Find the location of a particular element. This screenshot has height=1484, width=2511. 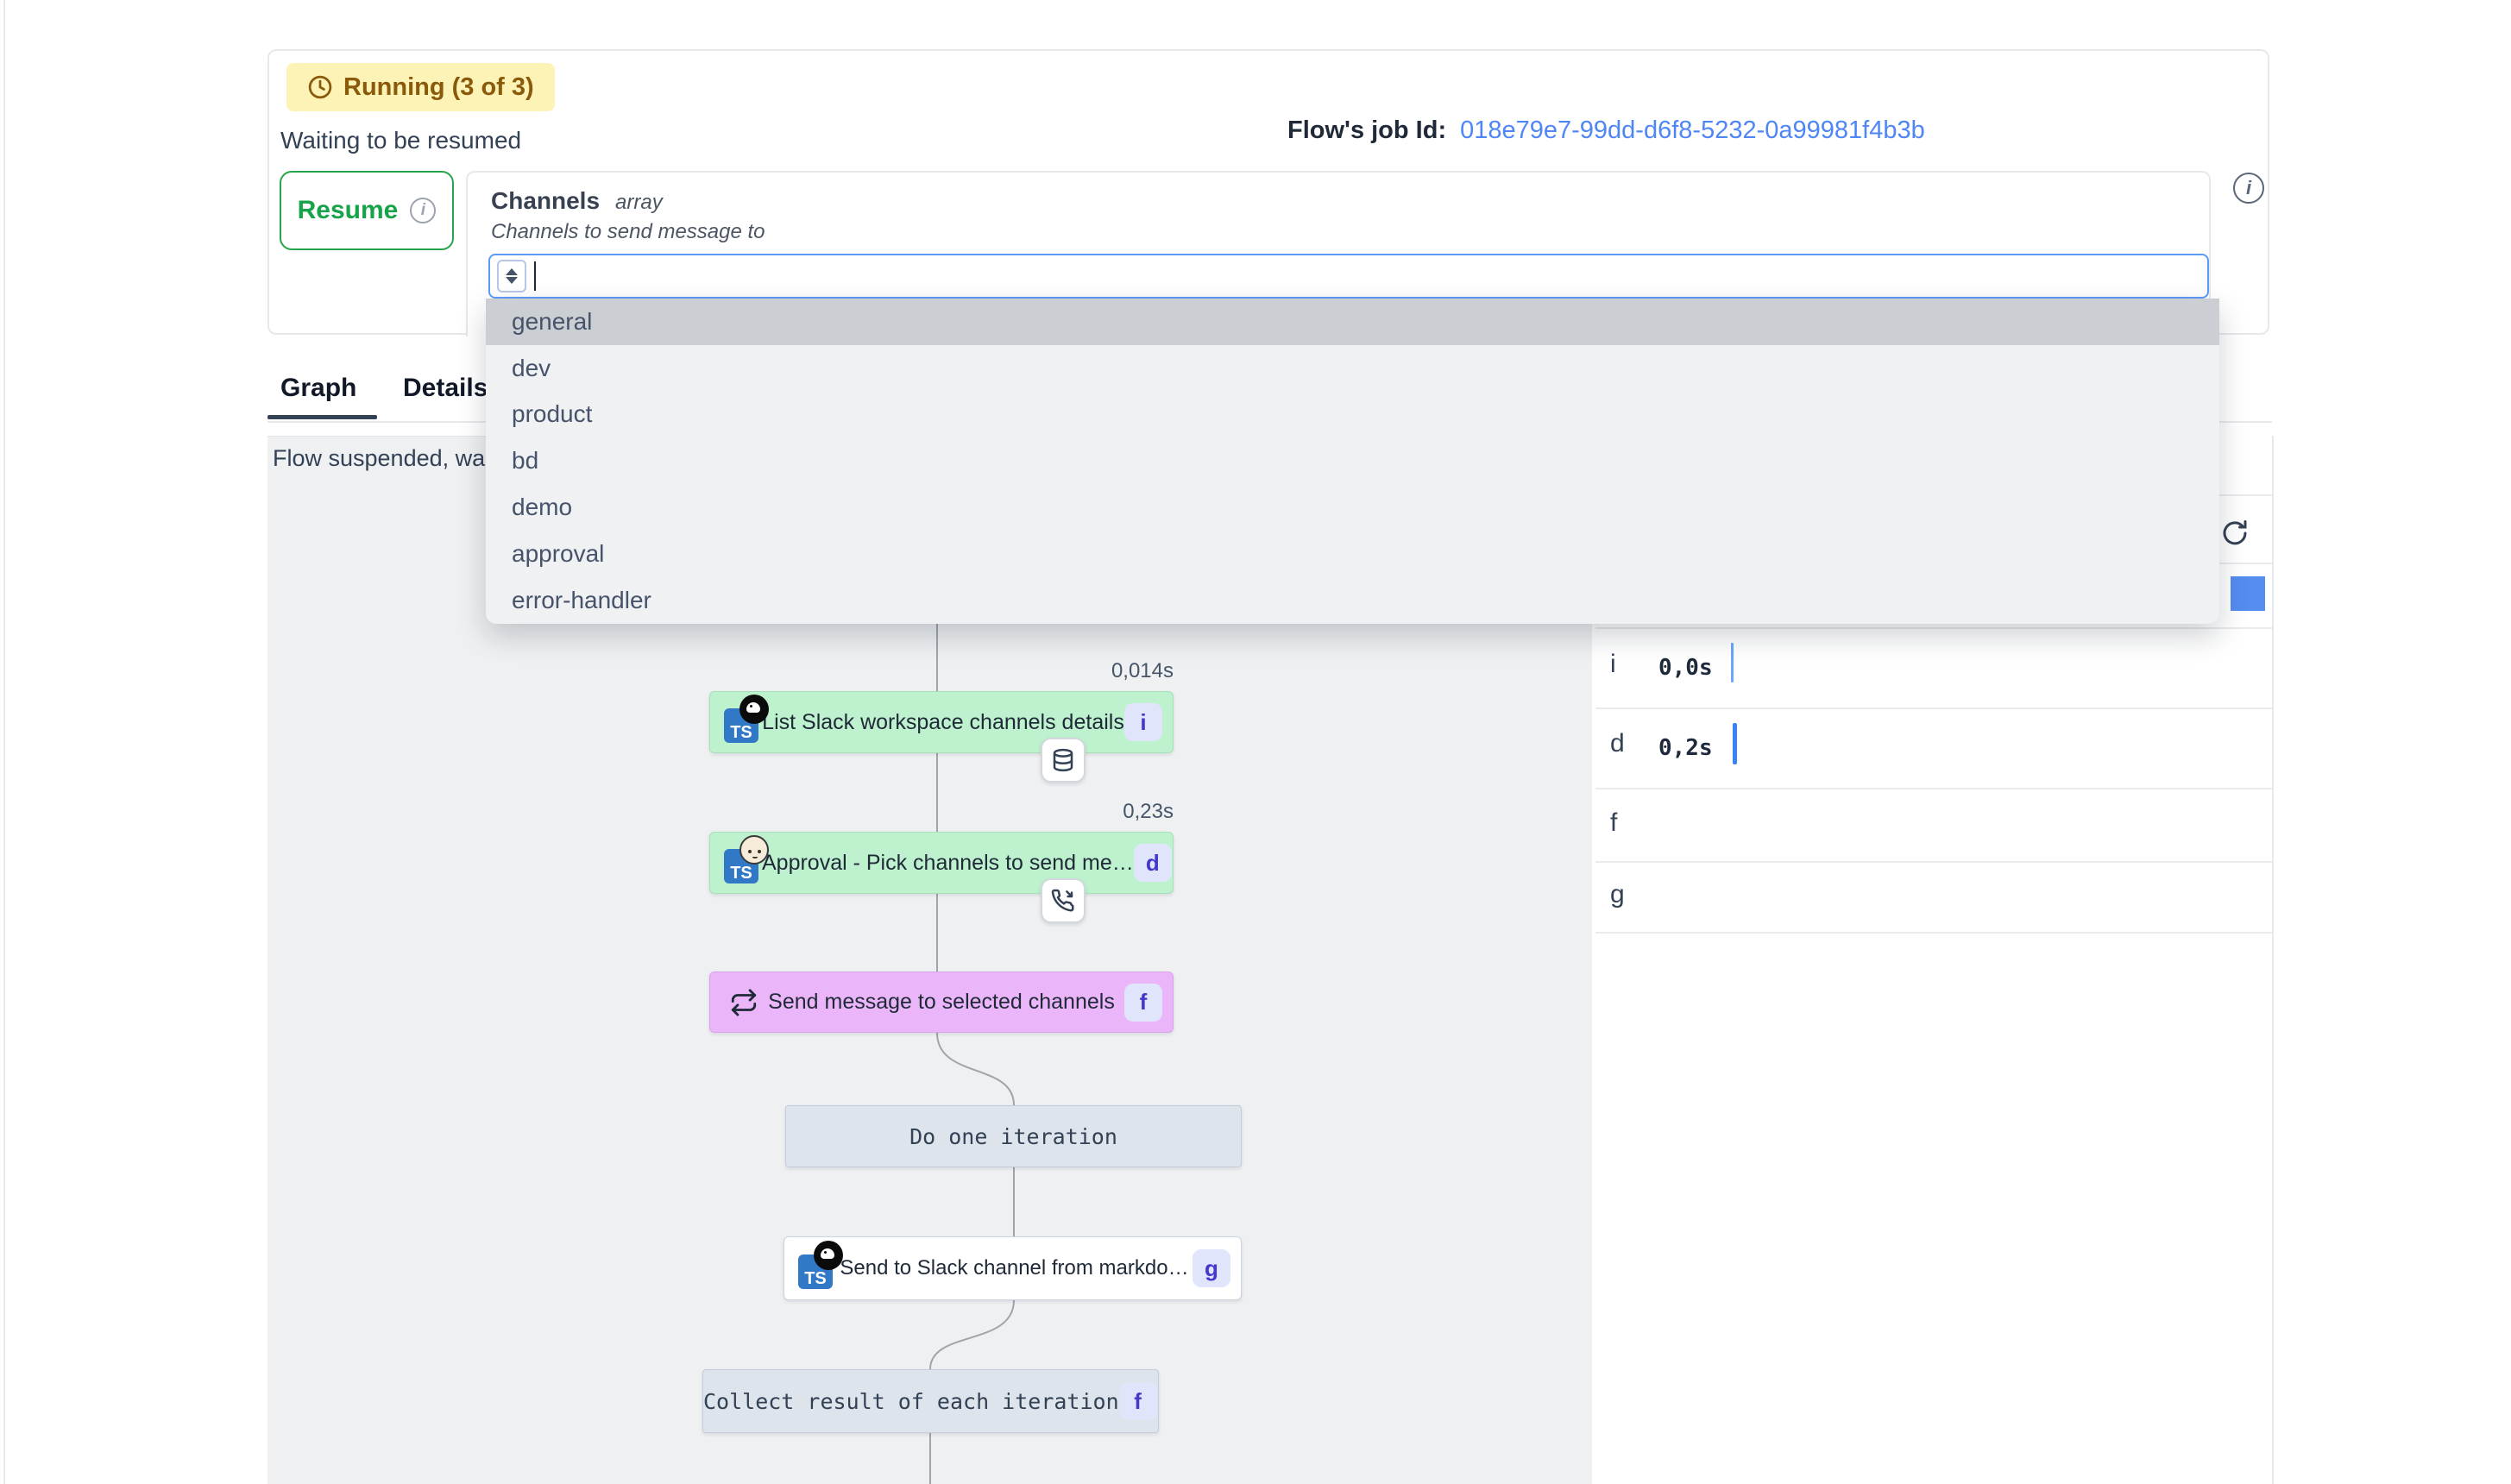

job-id-link: 018e79e7-99dd-d6f8-5232-0a99981f4b3b is located at coordinates (1692, 130).